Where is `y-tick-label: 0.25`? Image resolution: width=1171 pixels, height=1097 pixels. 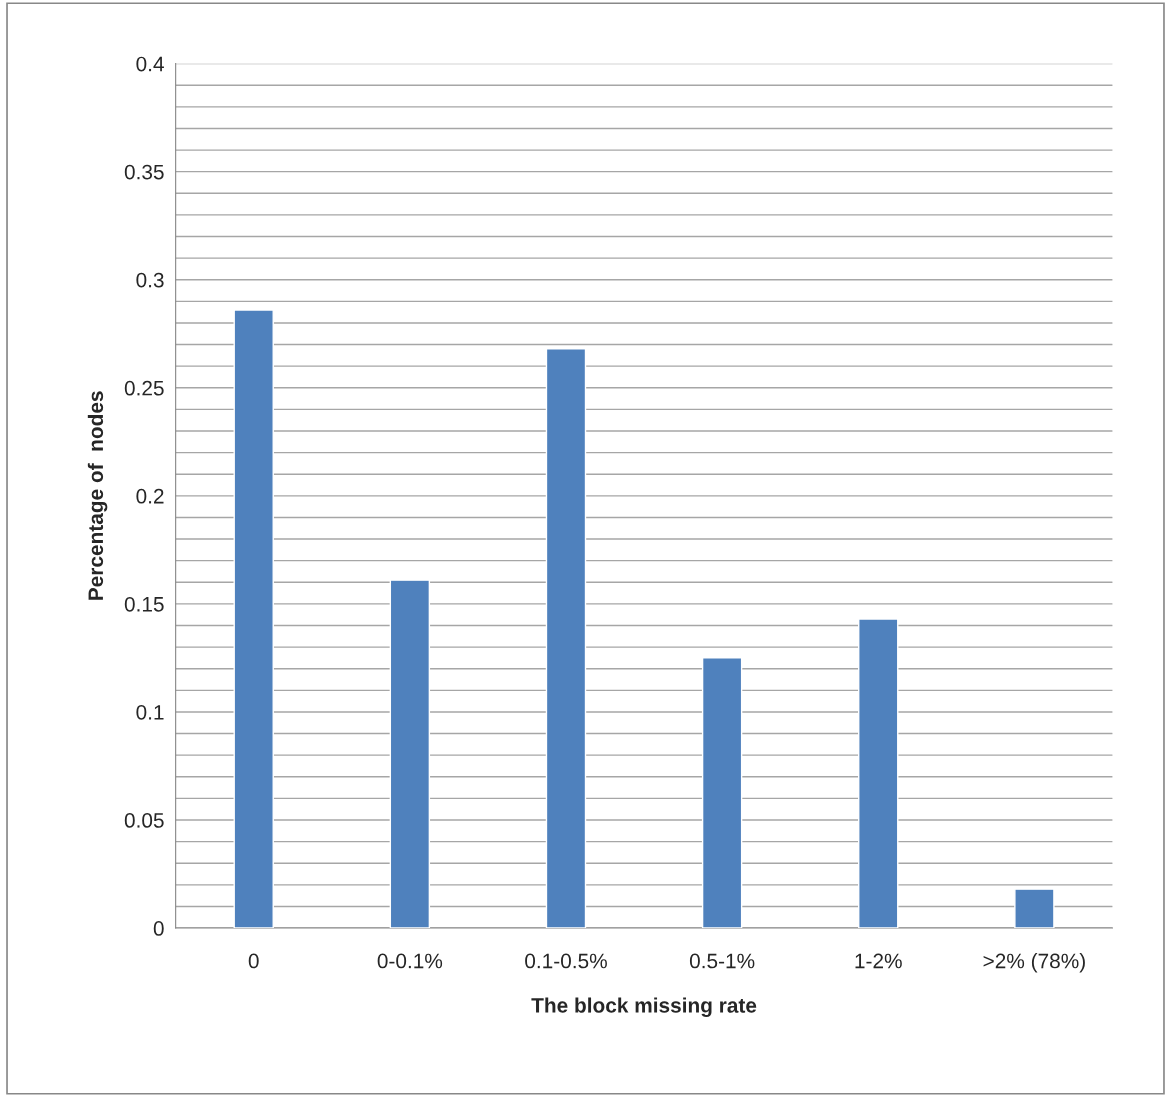
y-tick-label: 0.25 is located at coordinates (144, 388).